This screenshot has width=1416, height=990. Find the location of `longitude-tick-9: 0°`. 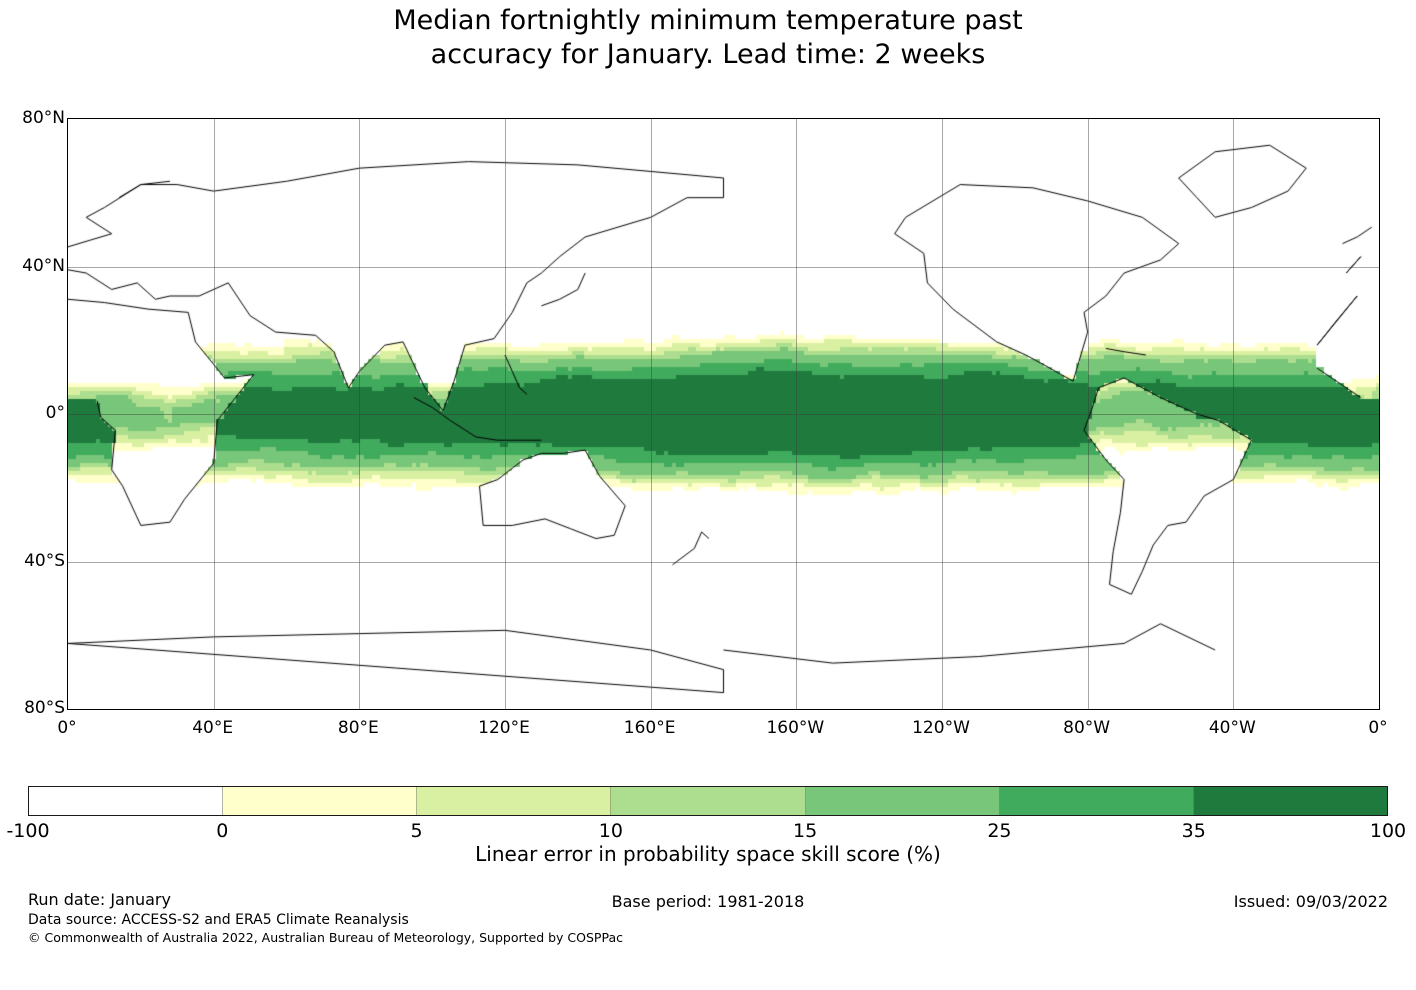

longitude-tick-9: 0° is located at coordinates (1378, 728).